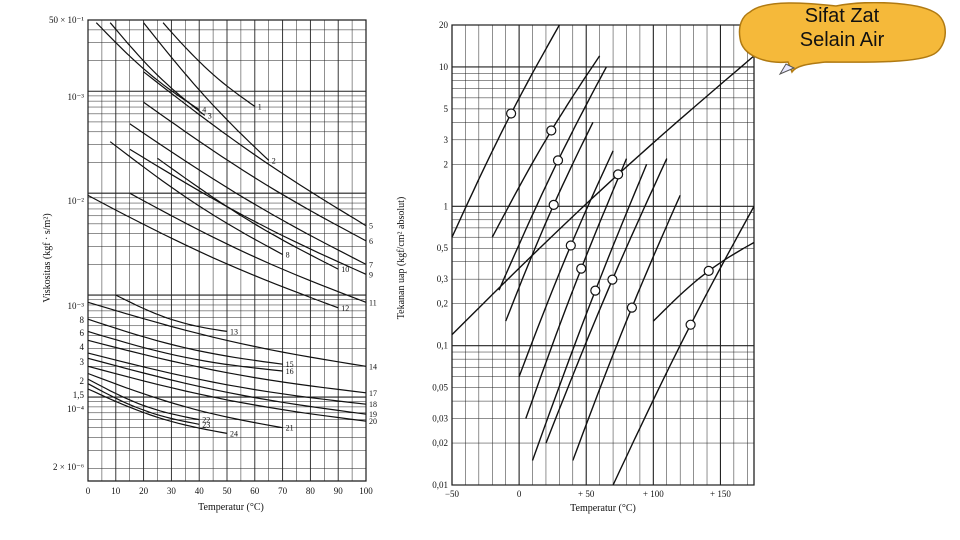  What do you see at coordinates (66, 20) in the screenshot?
I see `viscosity-y-tick: 50 × 10⁻¹` at bounding box center [66, 20].